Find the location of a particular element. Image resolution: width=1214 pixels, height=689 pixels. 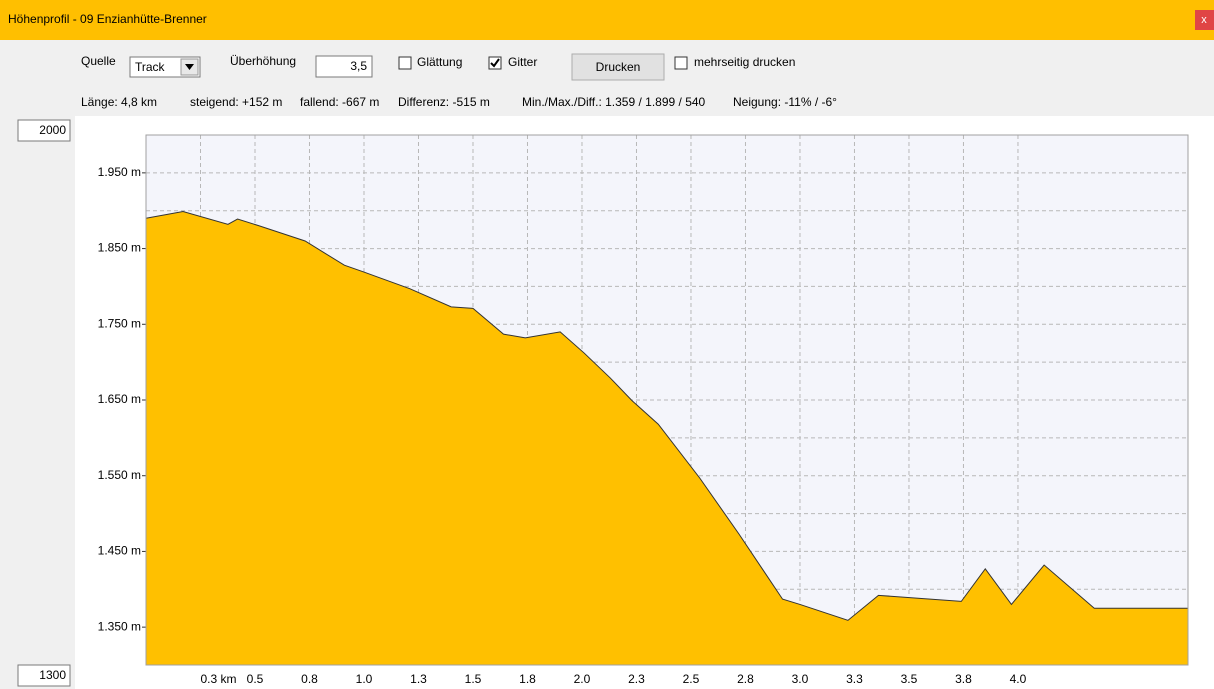

y-tick-label: 1.550 m is located at coordinates (119, 475).